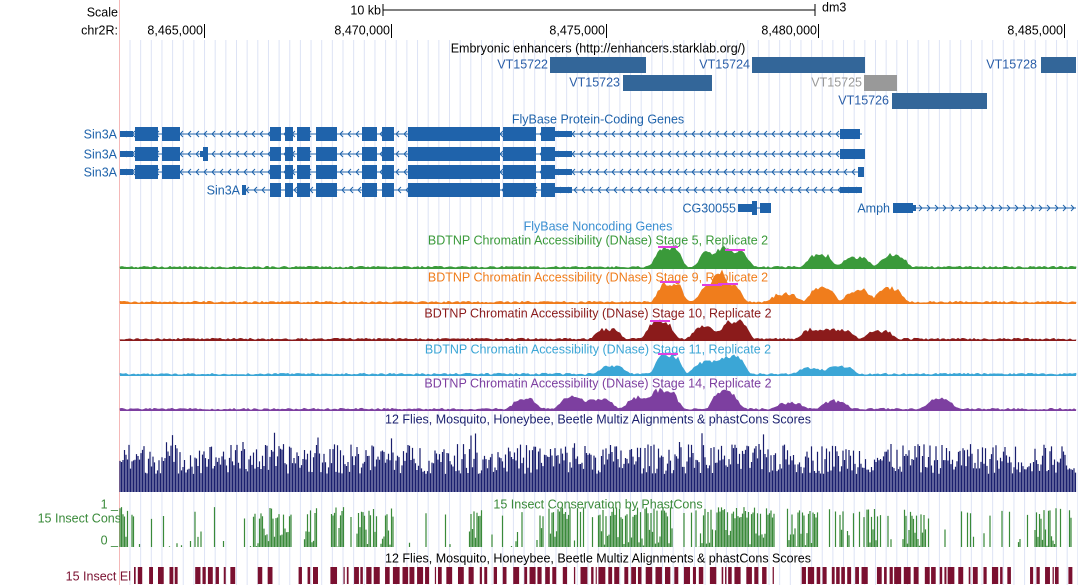  What do you see at coordinates (873, 208) in the screenshot?
I see `gene-label: Amph` at bounding box center [873, 208].